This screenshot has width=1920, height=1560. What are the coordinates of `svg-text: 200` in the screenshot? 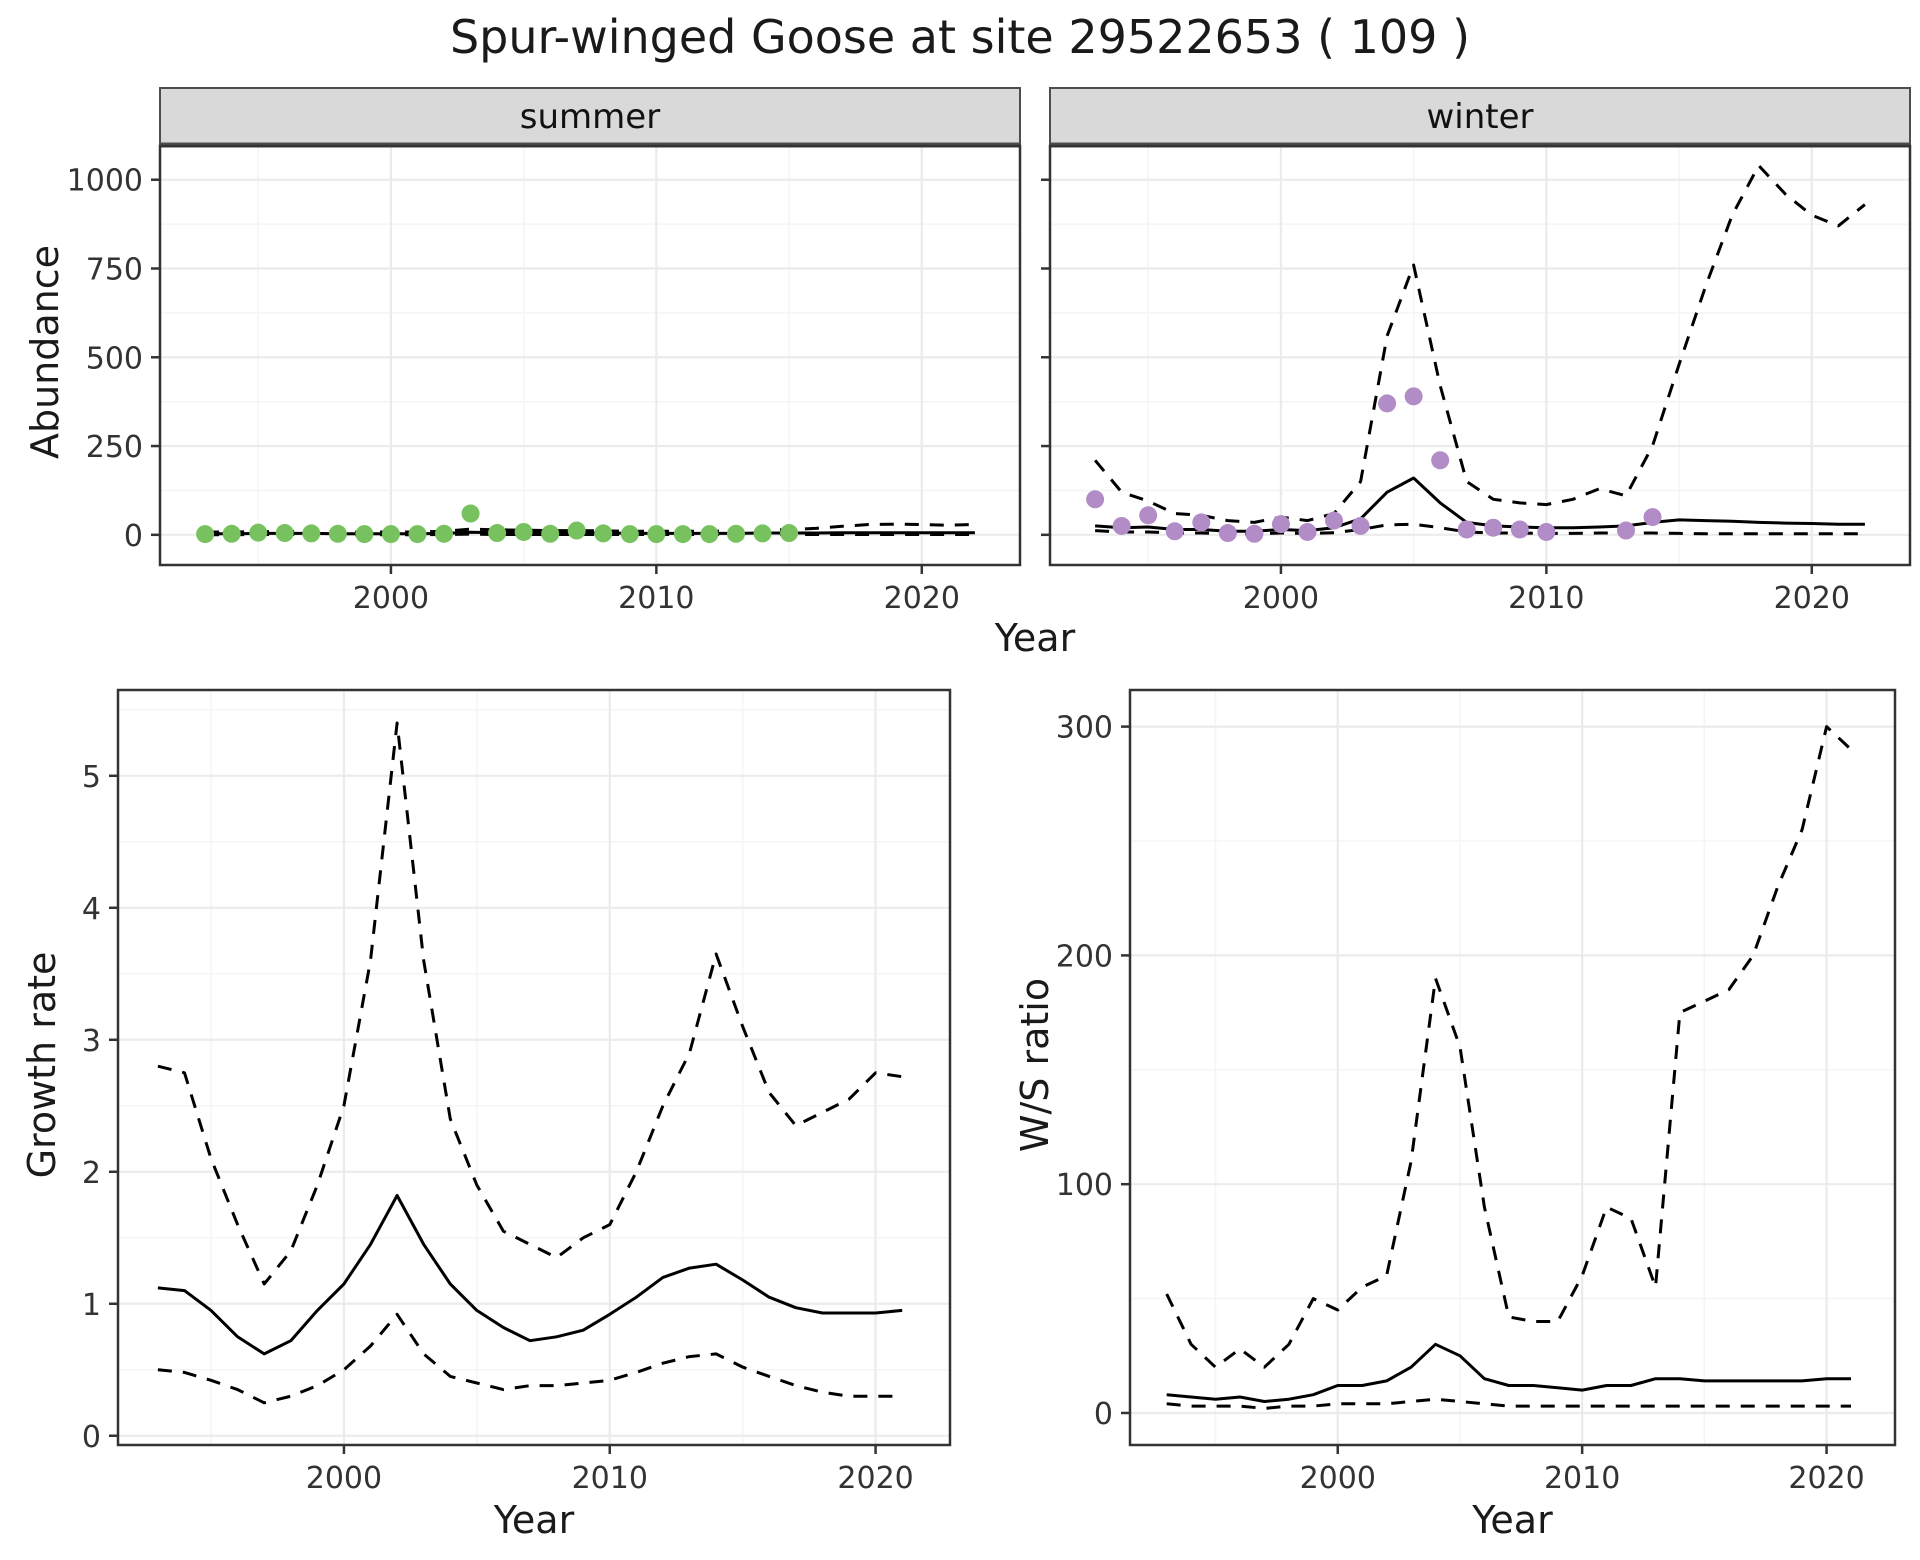 It's located at (1084, 956).